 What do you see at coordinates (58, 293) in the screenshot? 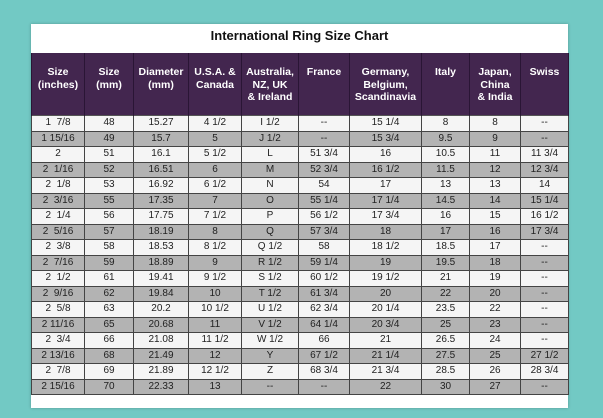
I see `table-cell: 2 9/16` at bounding box center [58, 293].